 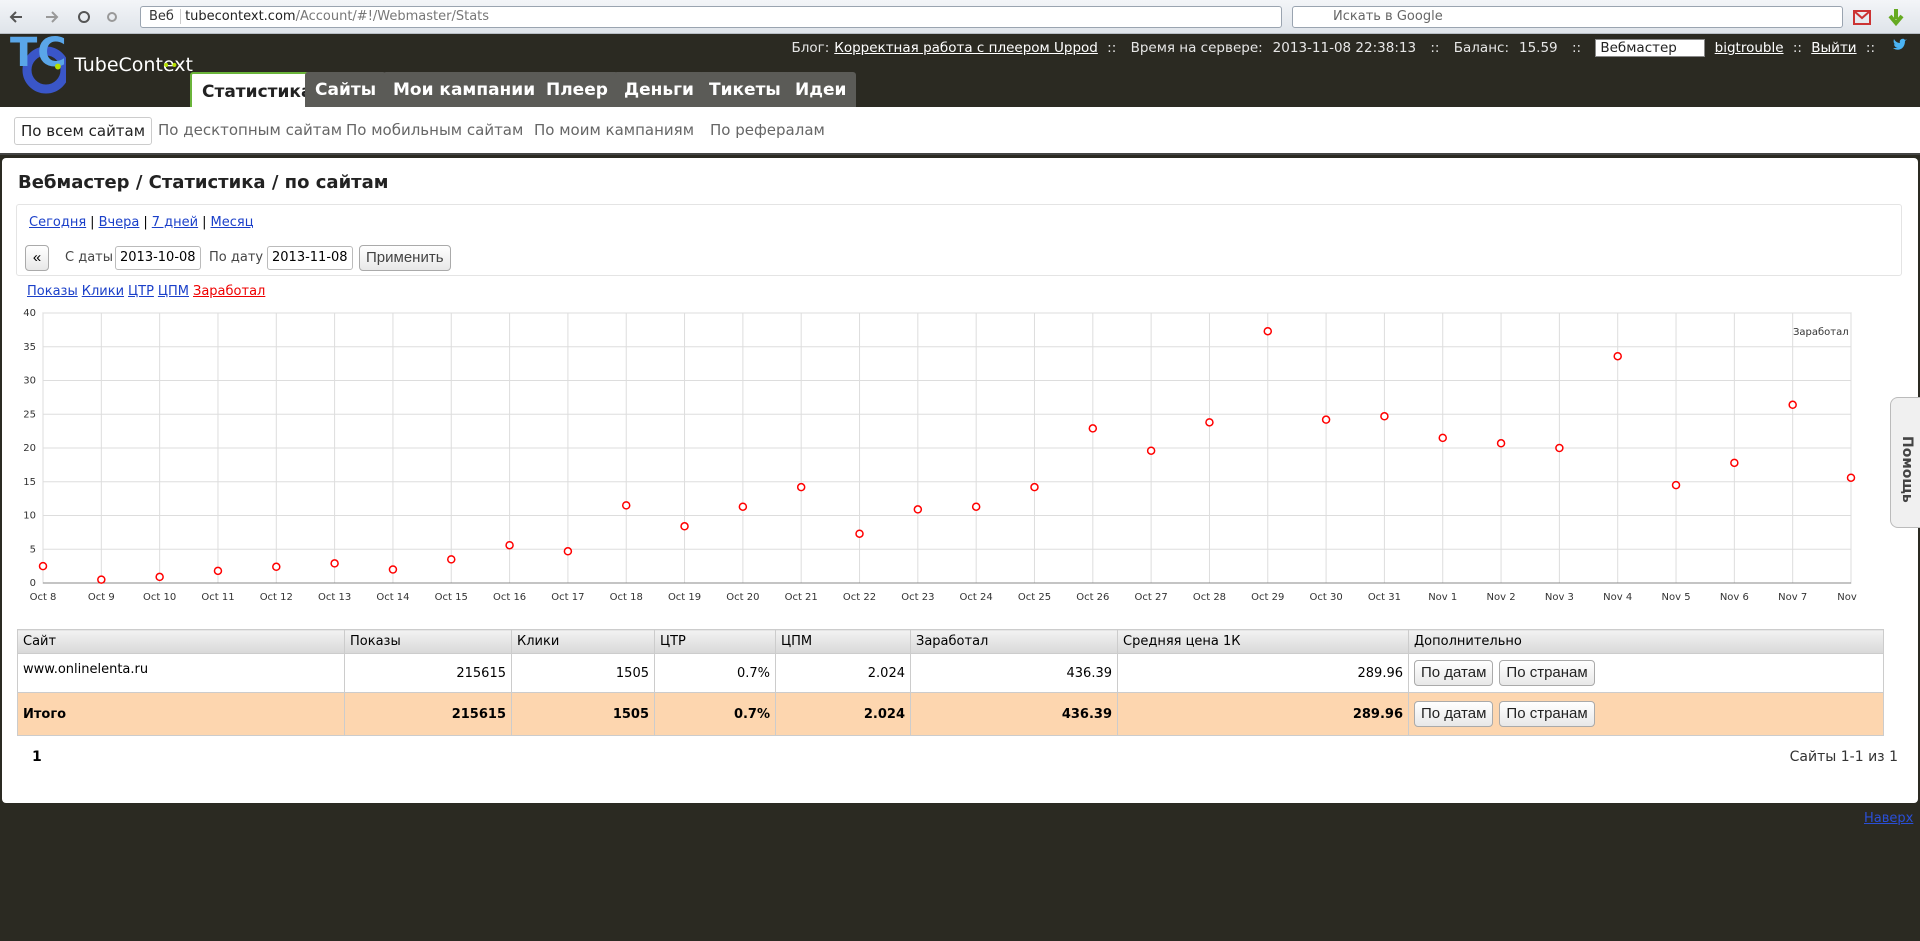 What do you see at coordinates (1014, 641) in the screenshot?
I see `column-header: Заработал` at bounding box center [1014, 641].